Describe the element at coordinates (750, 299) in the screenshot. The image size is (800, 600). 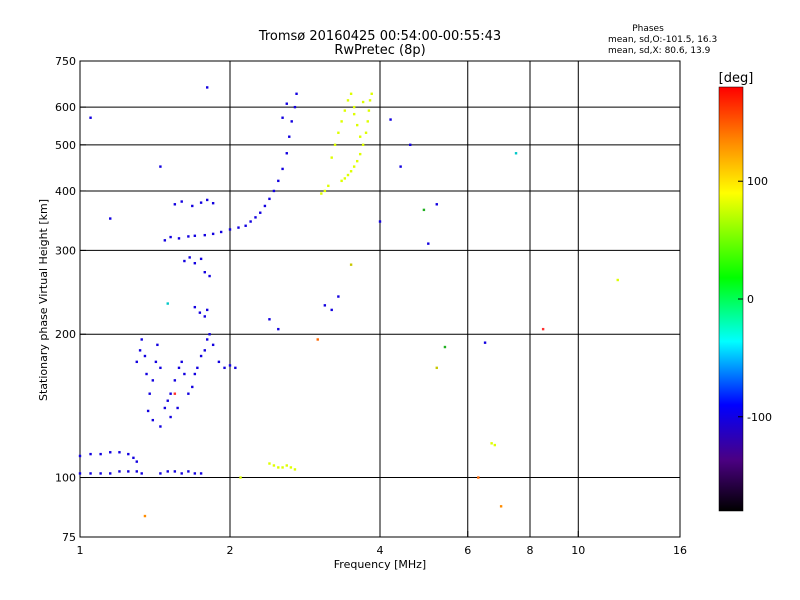
I see `colorbar-tick-label: 0` at that location.